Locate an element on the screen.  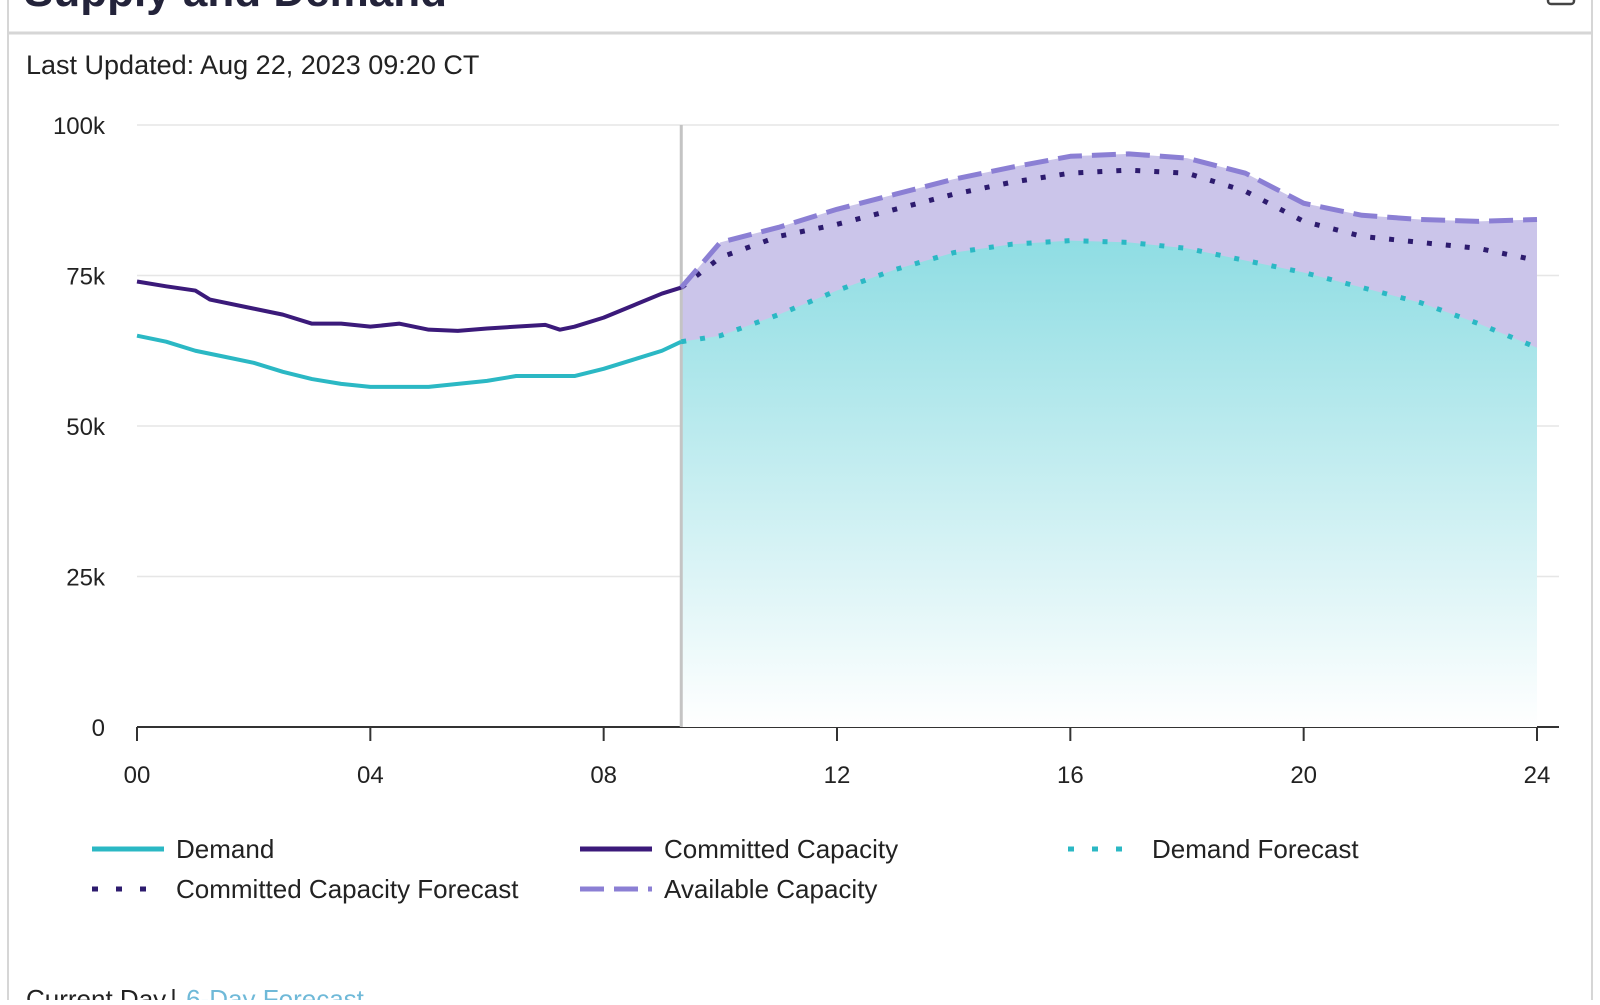
y-tick-label: 75k is located at coordinates (86, 277).